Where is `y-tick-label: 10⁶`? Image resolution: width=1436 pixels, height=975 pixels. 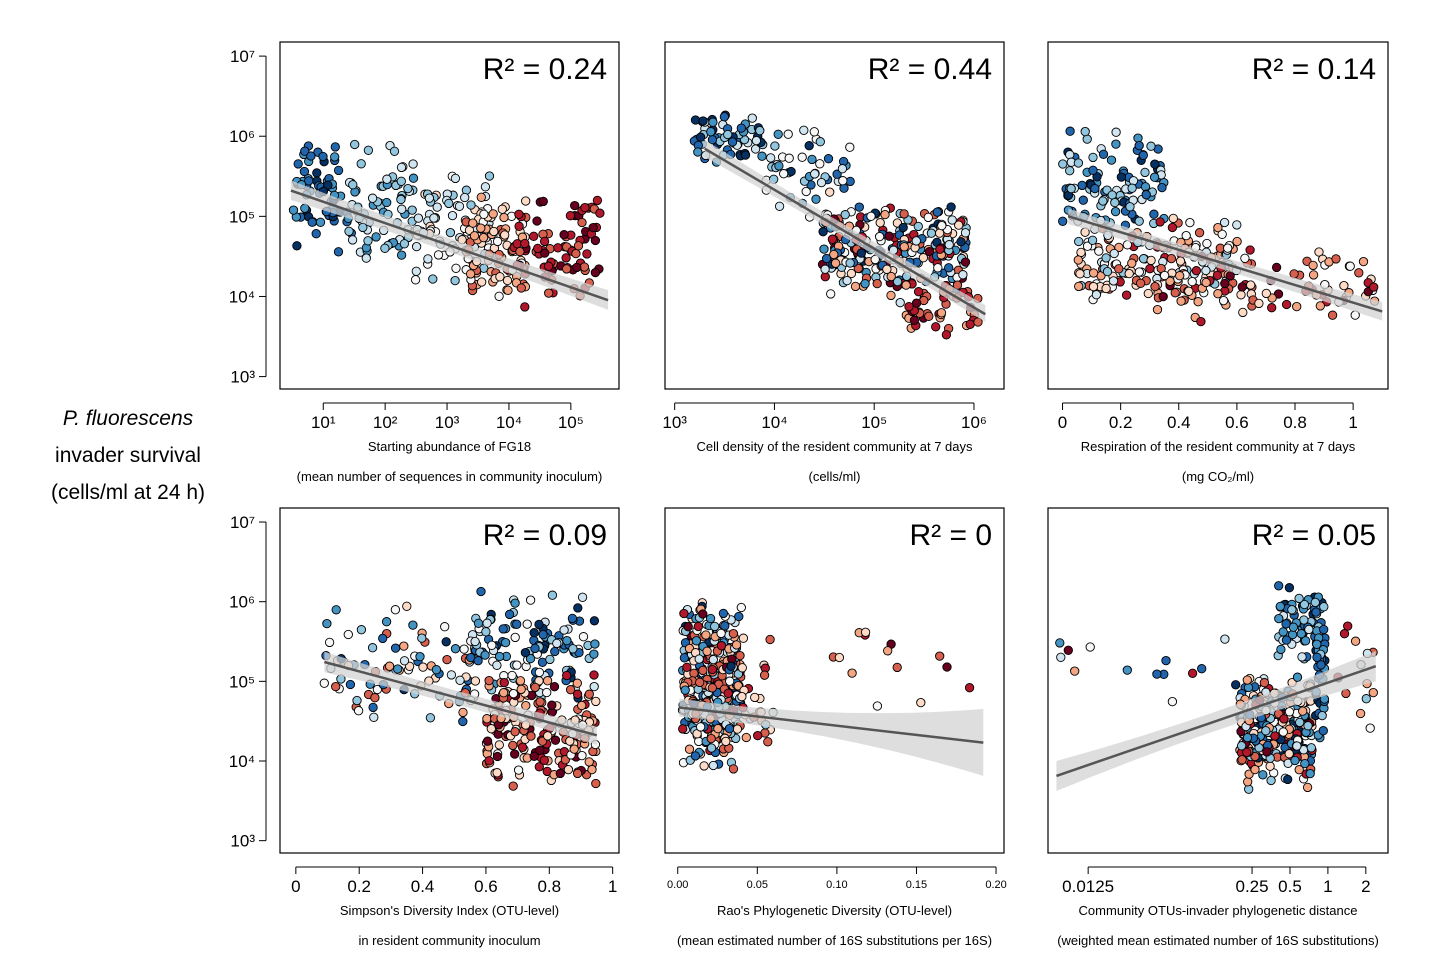 y-tick-label: 10⁶ is located at coordinates (242, 136).